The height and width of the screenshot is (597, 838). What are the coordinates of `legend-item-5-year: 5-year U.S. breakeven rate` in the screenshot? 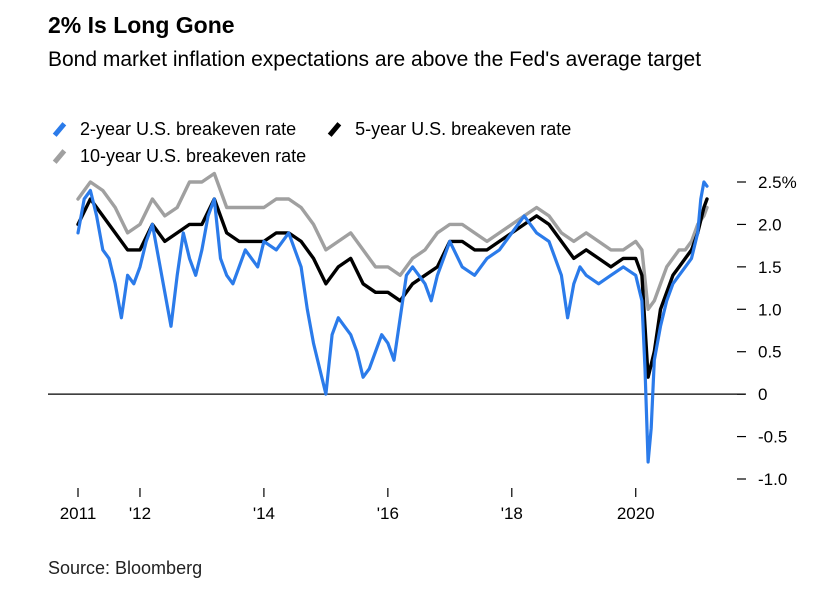 It's located at (447, 130).